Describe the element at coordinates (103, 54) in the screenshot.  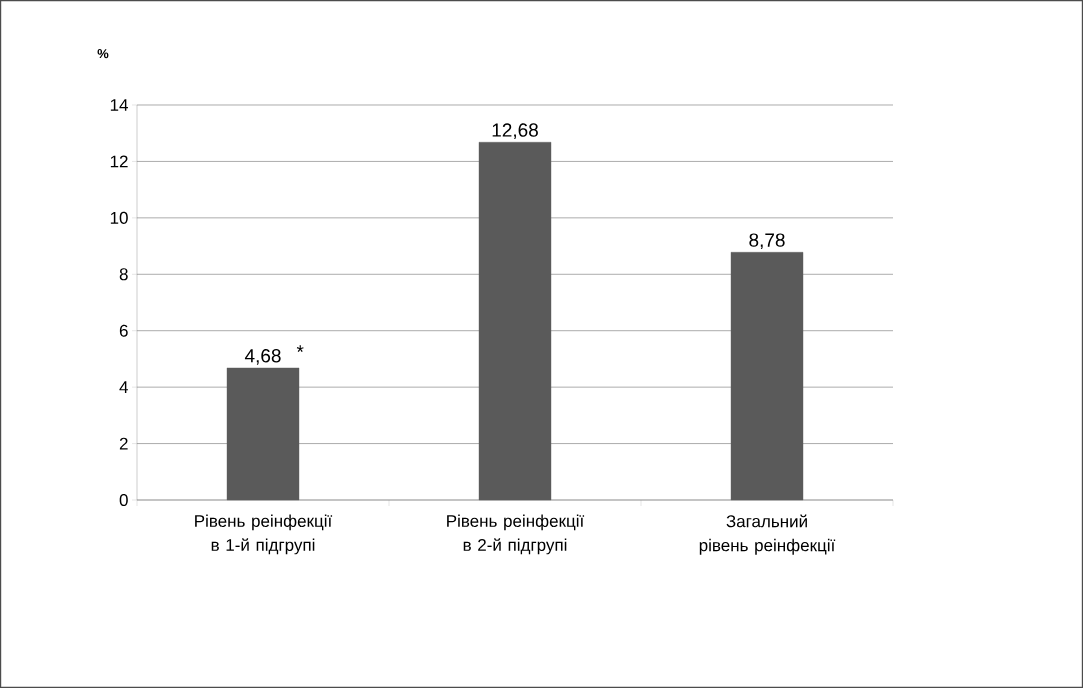
I see `y-axis-title: %` at that location.